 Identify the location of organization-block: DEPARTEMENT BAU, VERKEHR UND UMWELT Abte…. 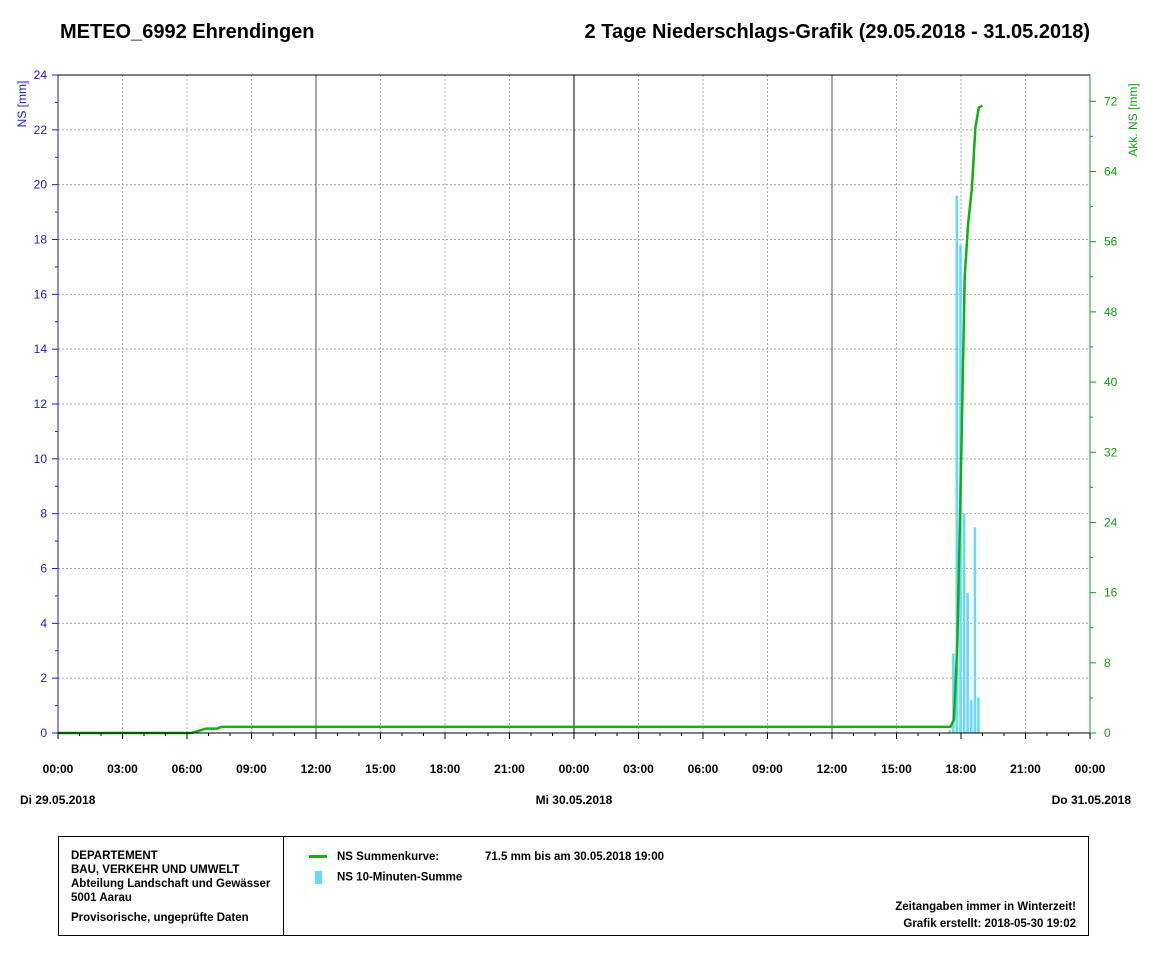
(170, 887).